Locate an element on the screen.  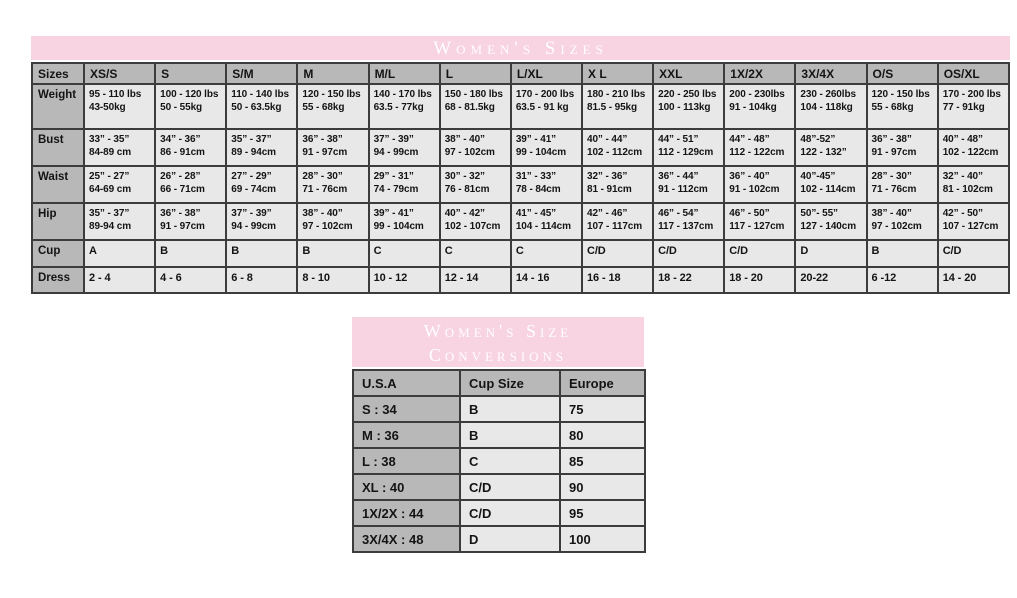
size-cell-line: 27” - 29” is located at coordinates (251, 176).